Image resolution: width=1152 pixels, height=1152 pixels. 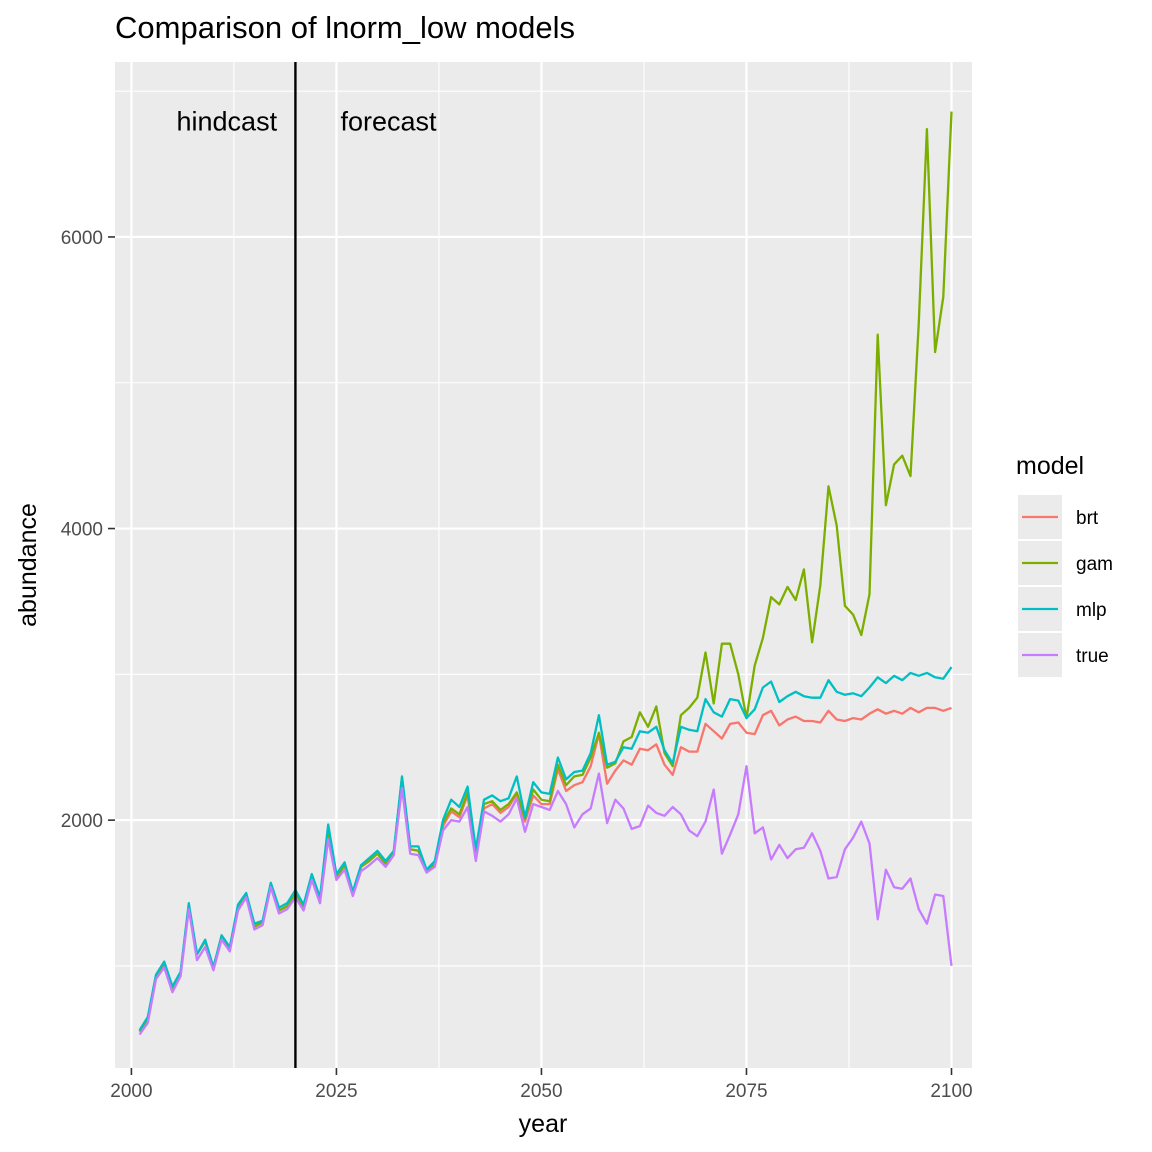 I want to click on x-tick-label: 2075, so click(x=746, y=1091).